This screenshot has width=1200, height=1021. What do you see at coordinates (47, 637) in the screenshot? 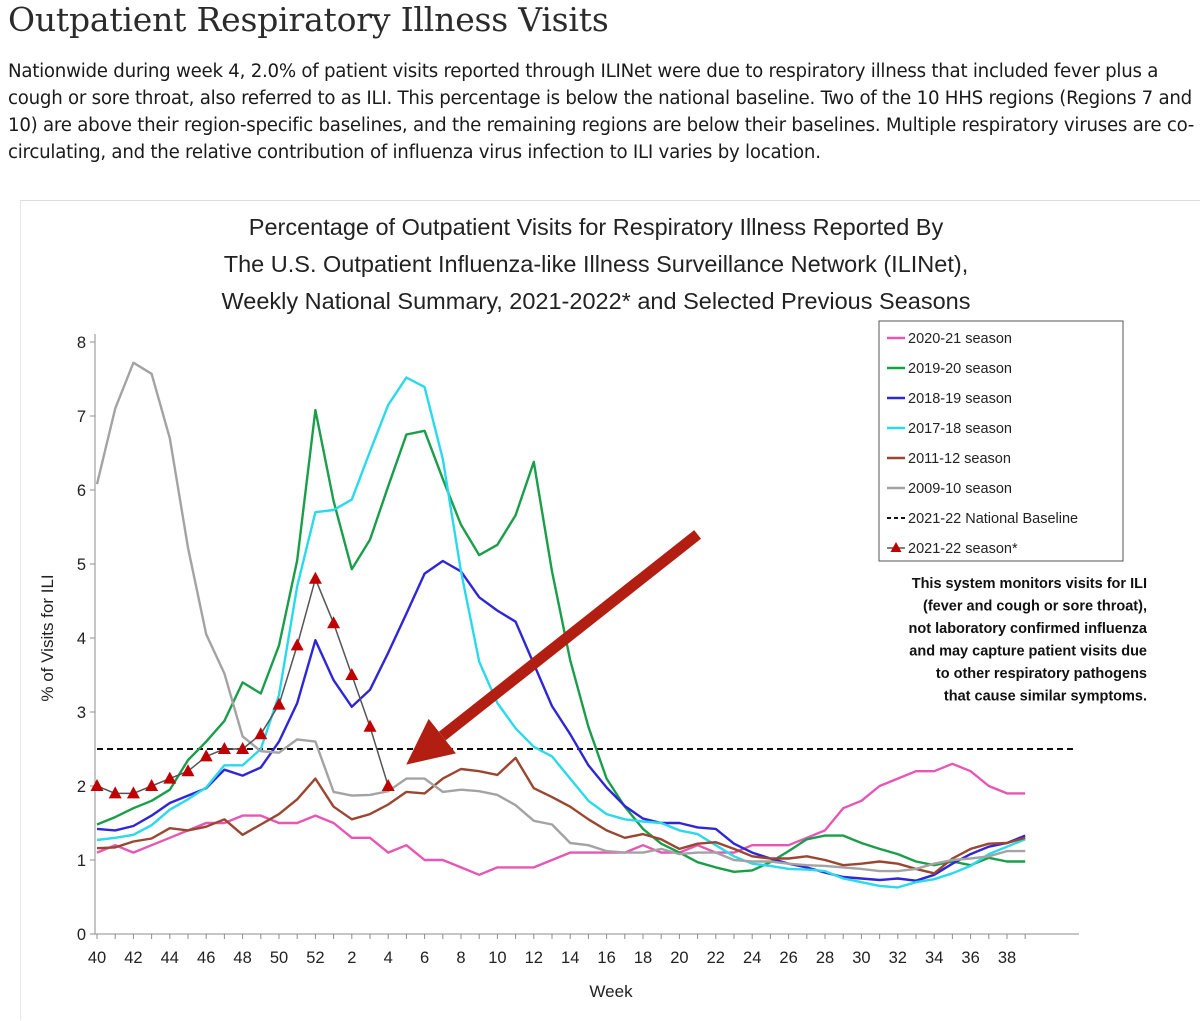
I see `y-axis-label: % of Visits for ILI` at bounding box center [47, 637].